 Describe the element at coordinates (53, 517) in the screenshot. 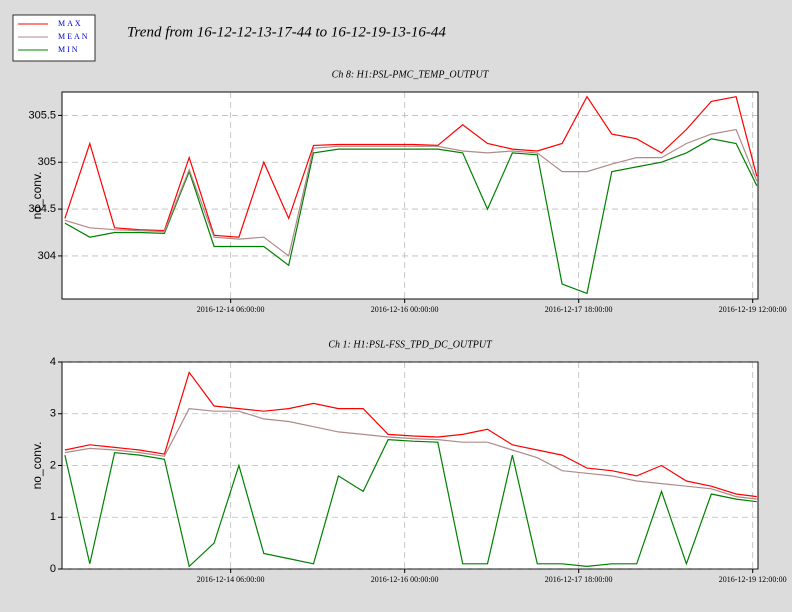

I see `y-tick-label: 1` at that location.